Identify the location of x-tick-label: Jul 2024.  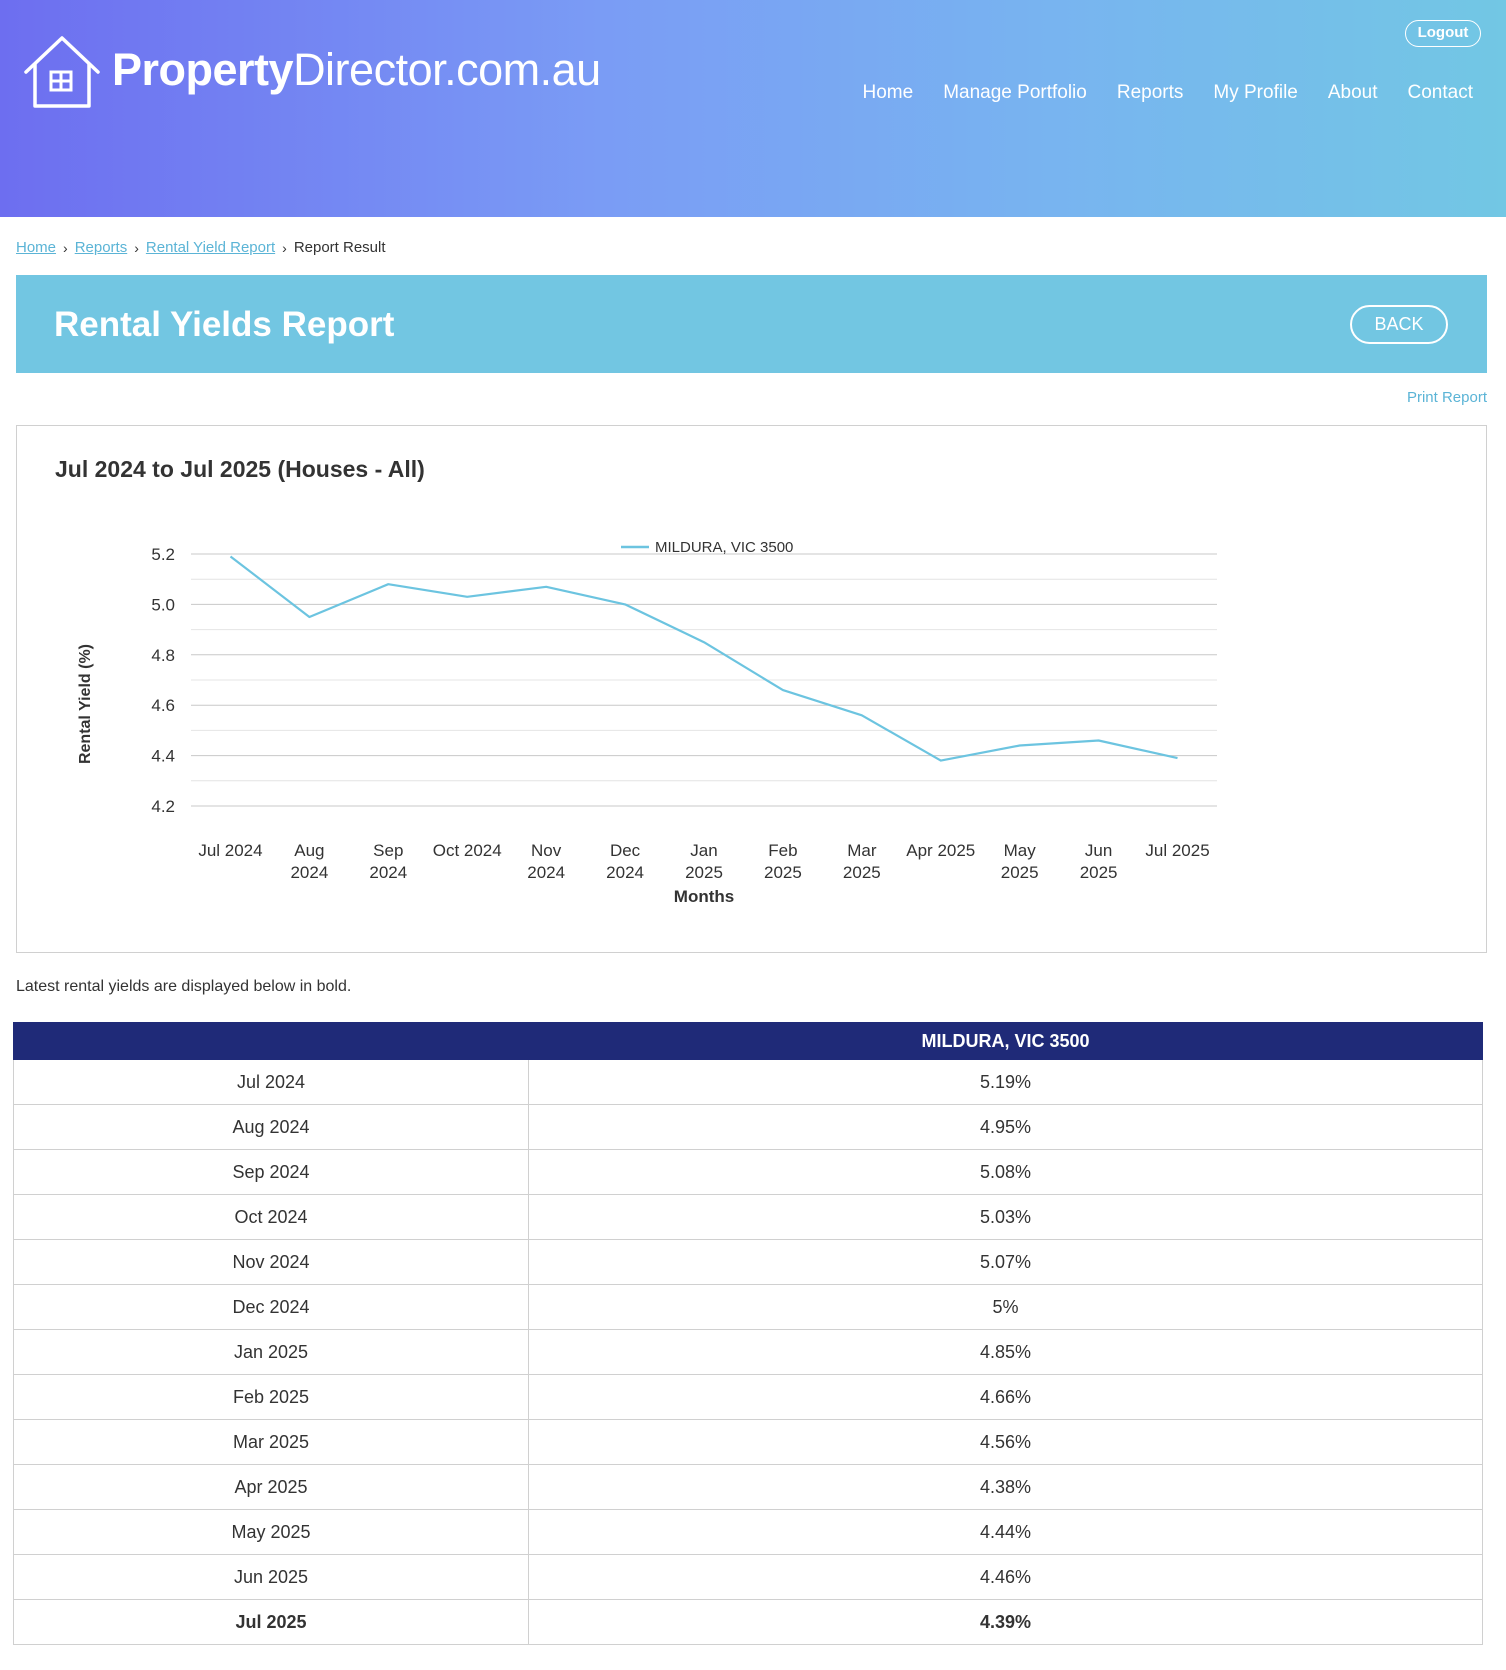
(230, 850).